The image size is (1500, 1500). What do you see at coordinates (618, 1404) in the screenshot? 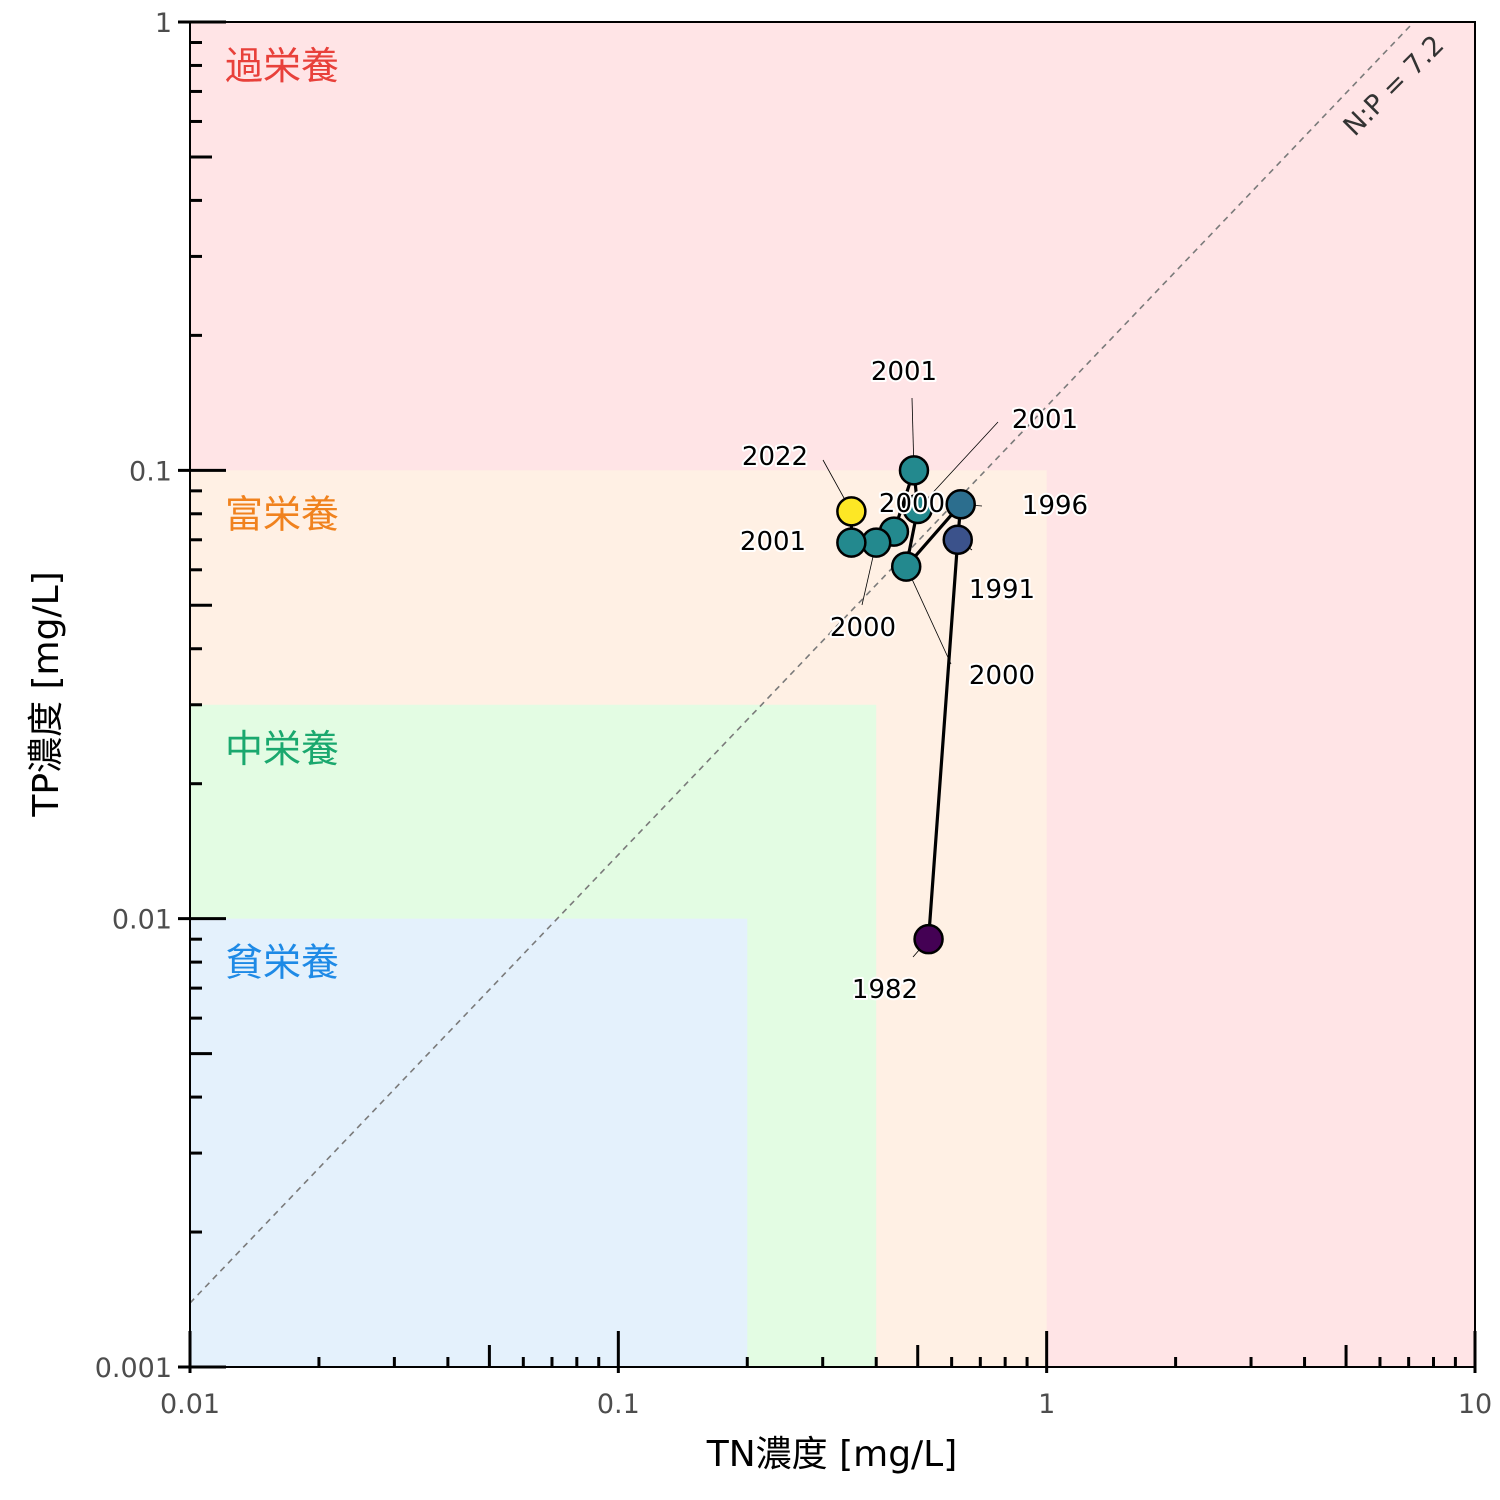
I see `x-tick-label: 0.1` at bounding box center [618, 1404].